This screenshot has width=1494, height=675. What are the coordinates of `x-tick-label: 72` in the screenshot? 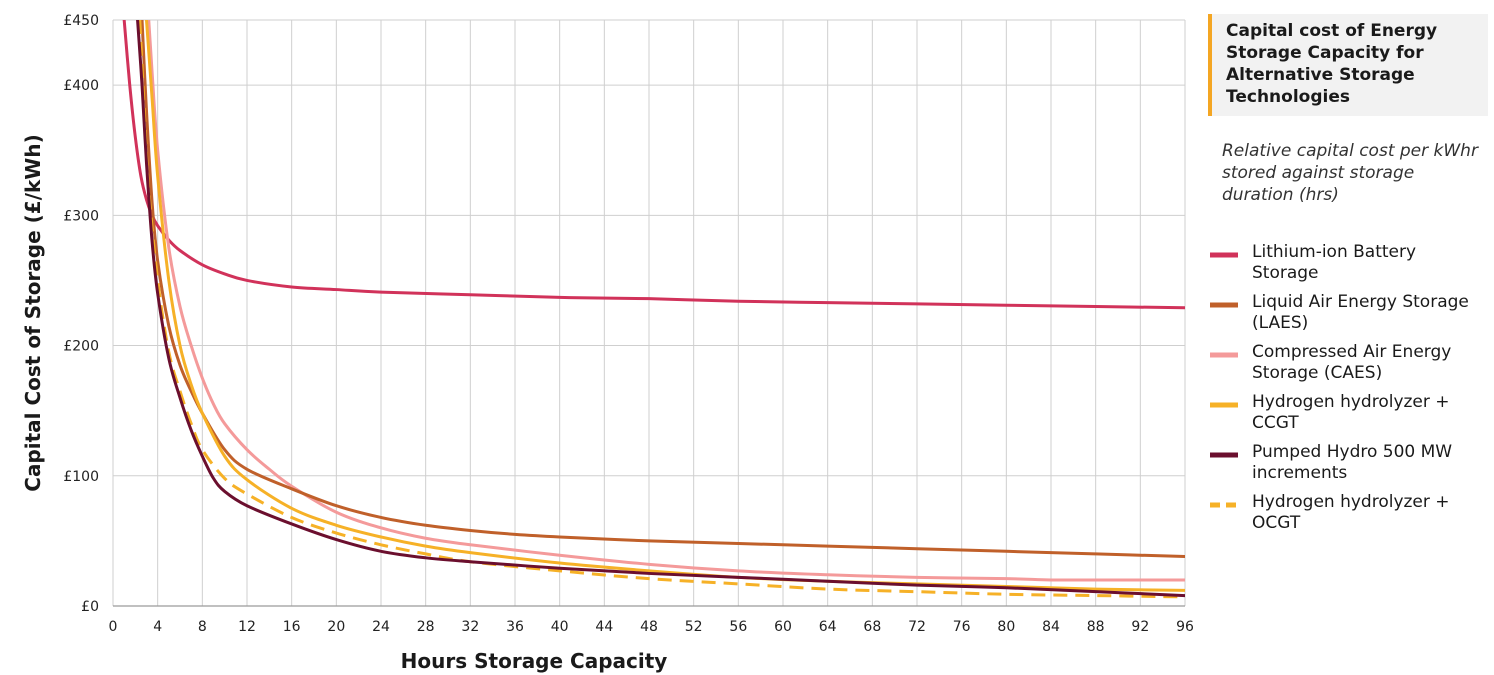 It's located at (917, 627).